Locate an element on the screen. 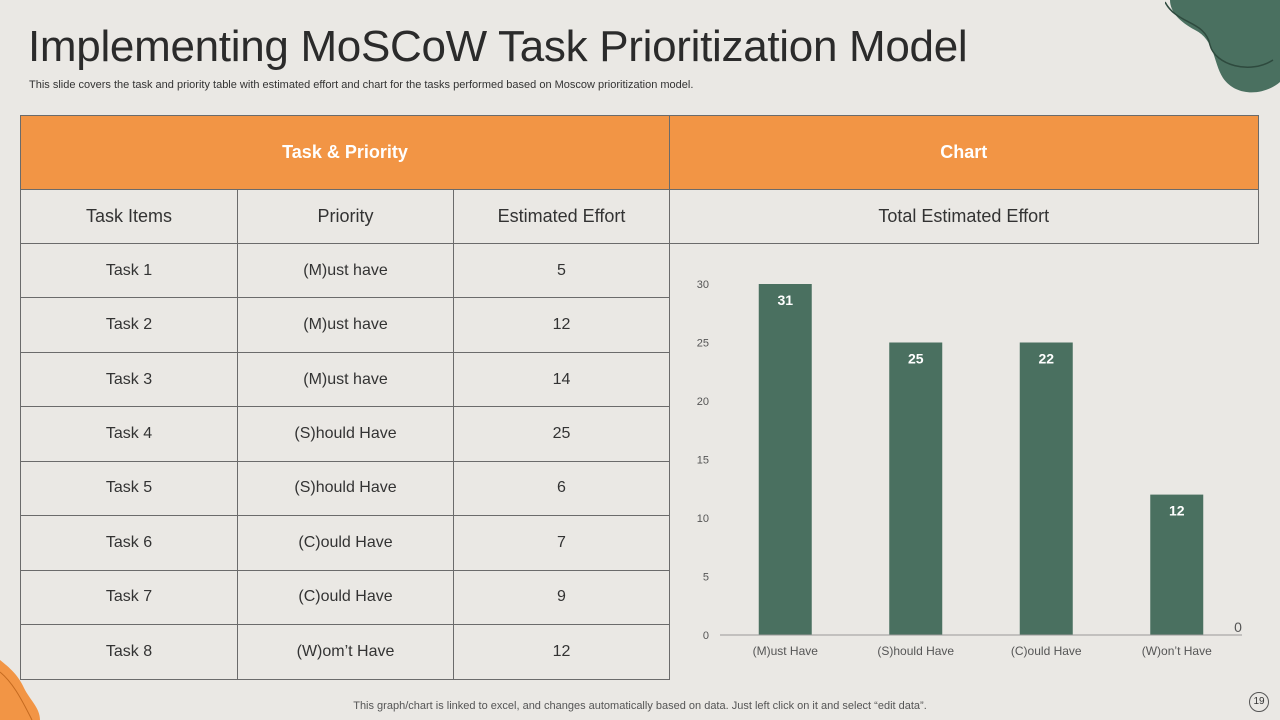 The image size is (1280, 720). bar-data-label: 25 is located at coordinates (916, 359).